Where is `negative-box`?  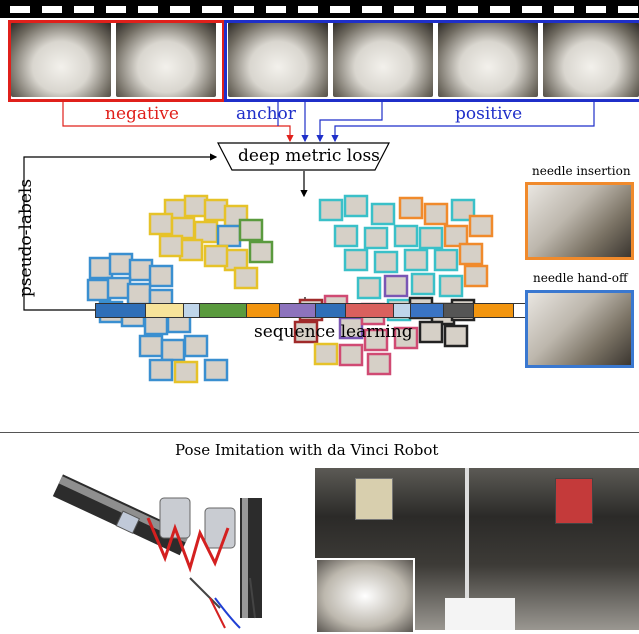 negative-box is located at coordinates (116, 61).